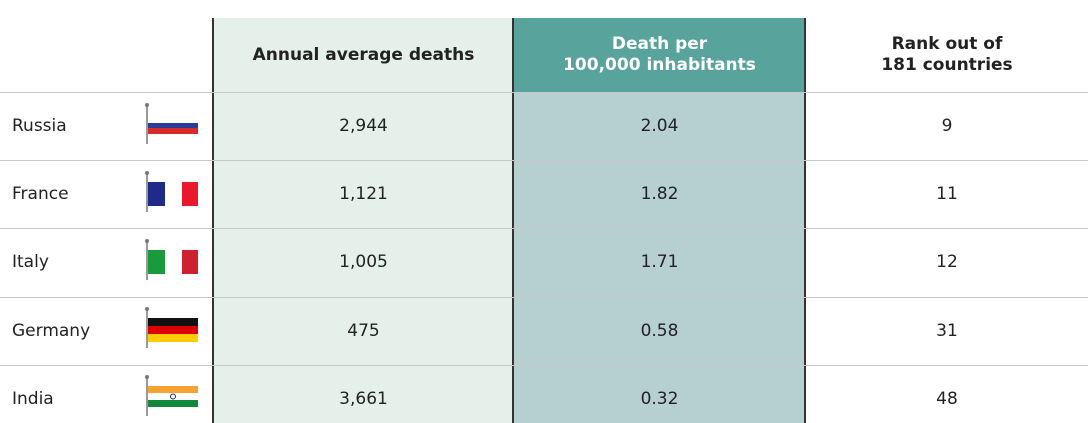 This screenshot has height=423, width=1088. I want to click on data-cell: 1,005, so click(363, 262).